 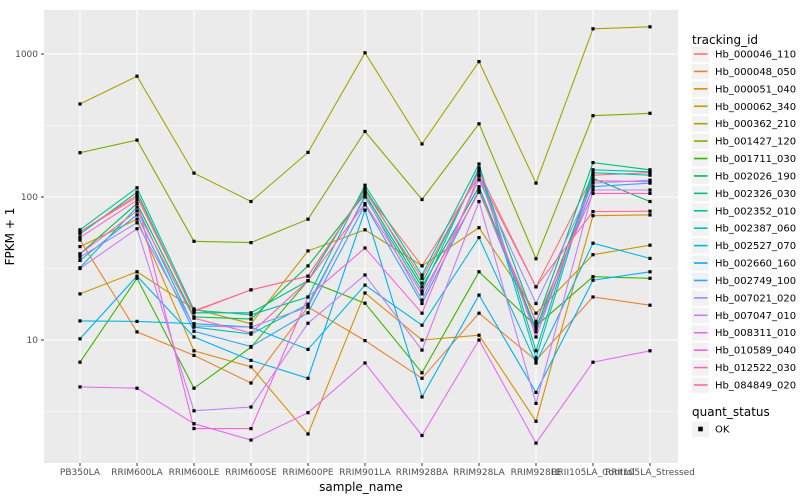 I want to click on quant-status-key-point, so click(x=700, y=429).